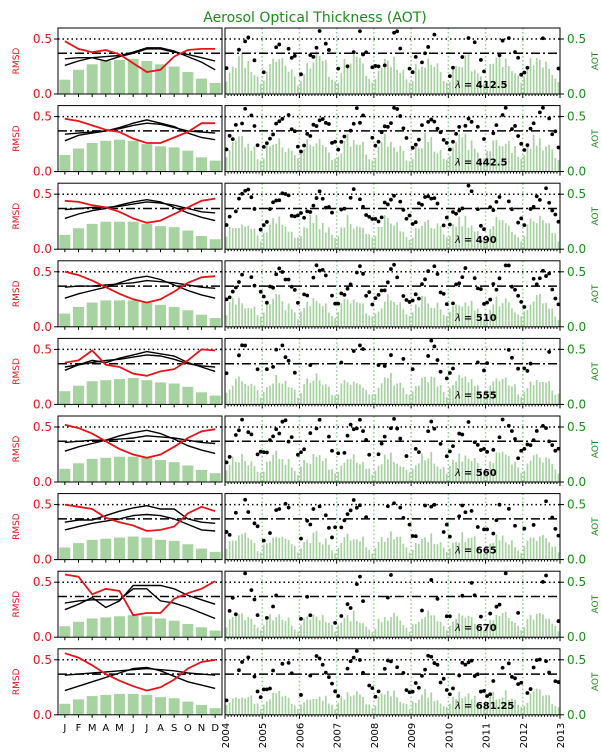 This screenshot has width=602, height=753. What do you see at coordinates (42, 94) in the screenshot?
I see `rmsd-tick-label: 0.0` at bounding box center [42, 94].